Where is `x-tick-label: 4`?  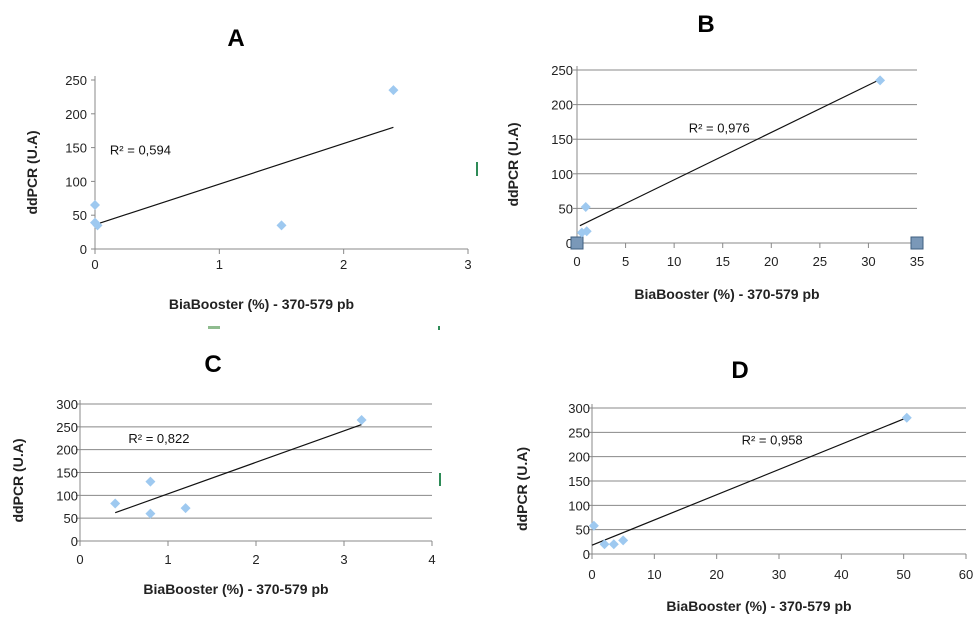
x-tick-label: 4 is located at coordinates (431, 559).